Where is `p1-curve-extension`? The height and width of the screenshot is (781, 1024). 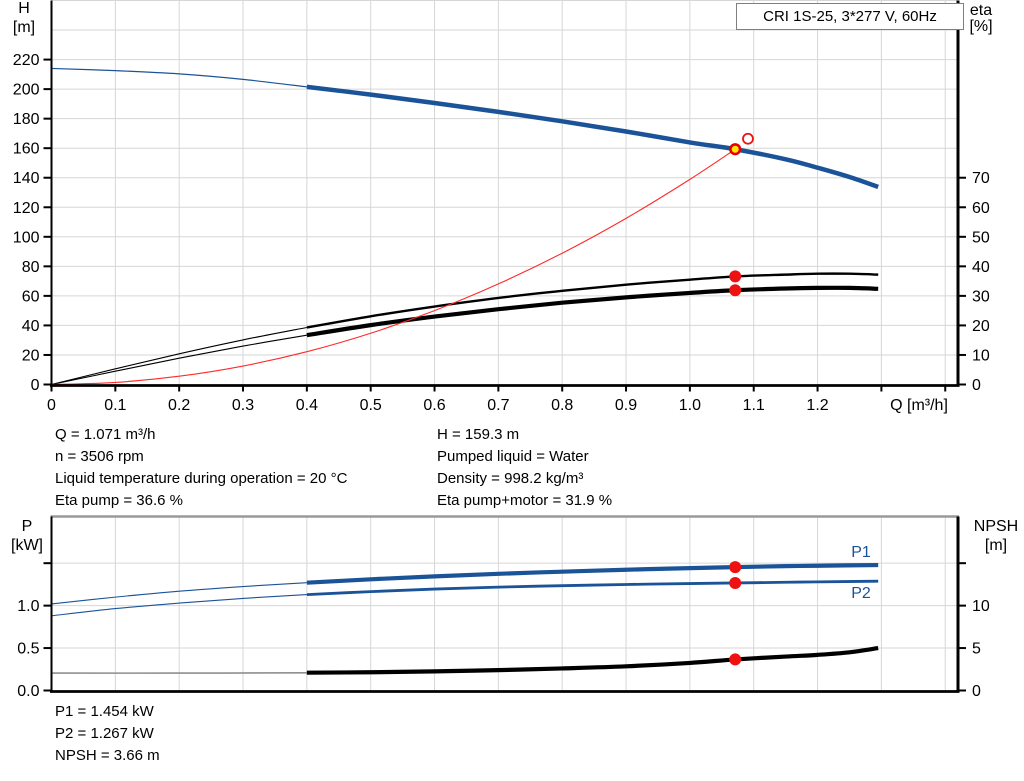 p1-curve-extension is located at coordinates (179, 593).